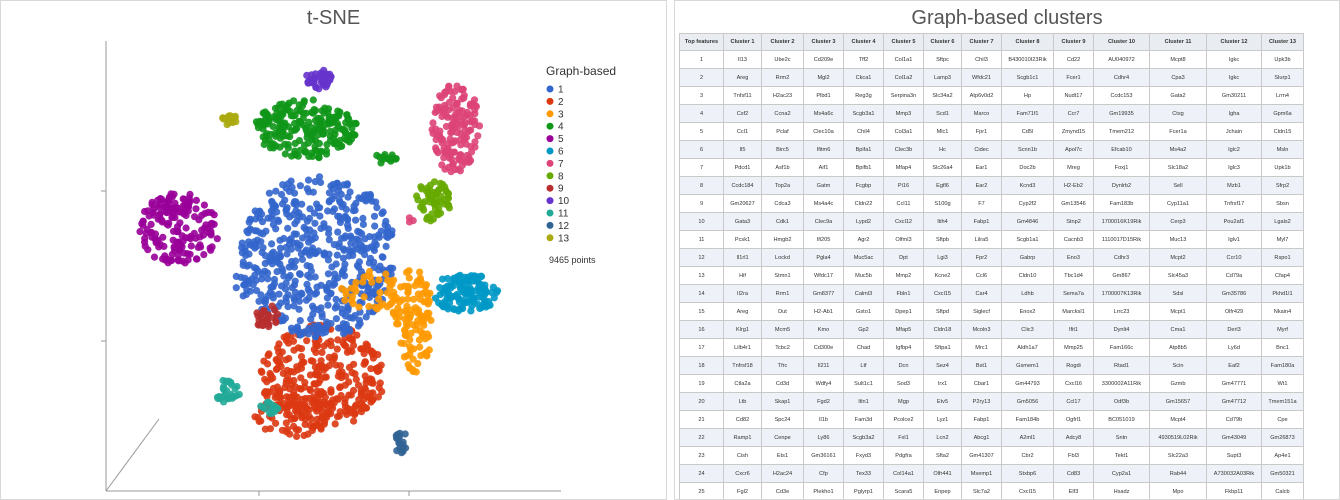  What do you see at coordinates (1073, 347) in the screenshot?
I see `table-cell: Mmp25` at bounding box center [1073, 347].